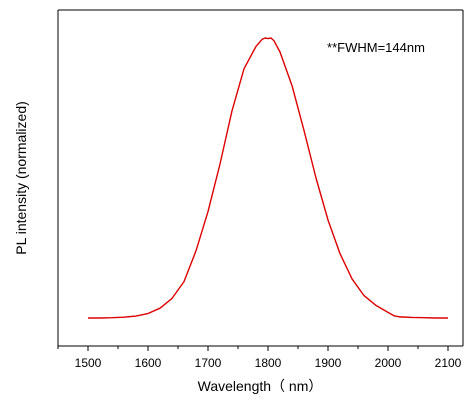  What do you see at coordinates (268, 363) in the screenshot?
I see `x-tick-label: 1800` at bounding box center [268, 363].